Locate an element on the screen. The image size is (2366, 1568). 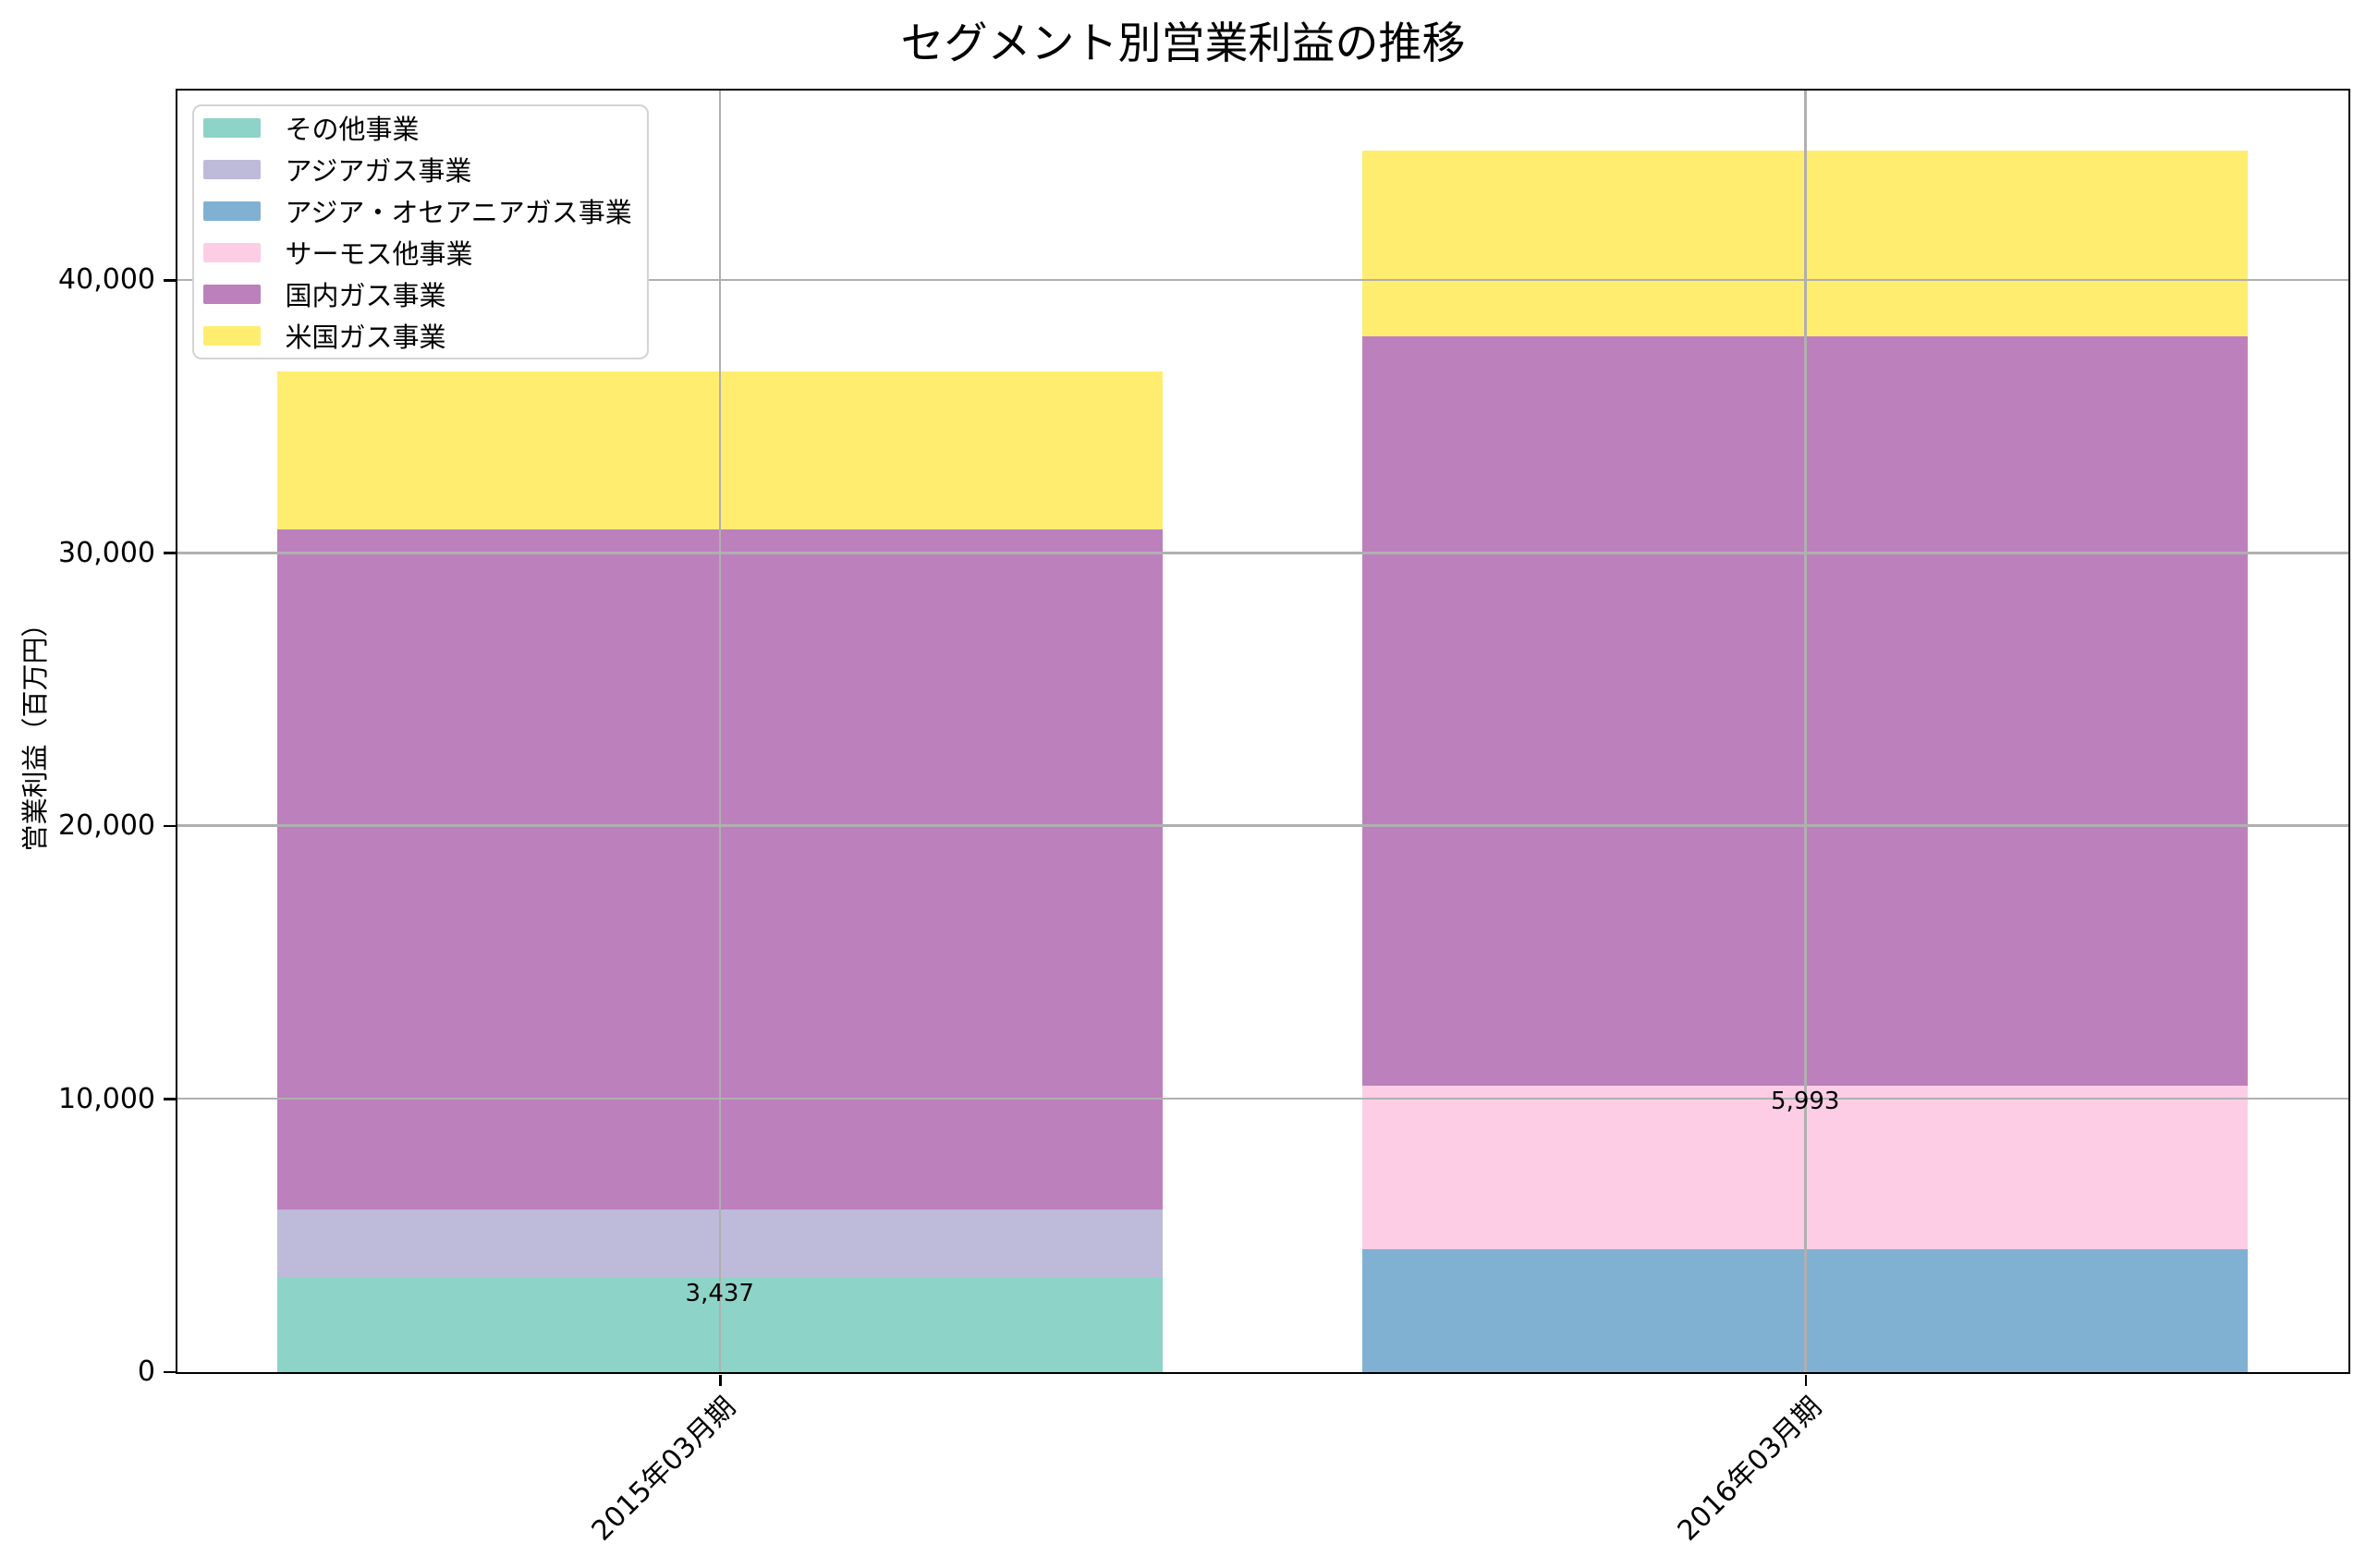
chart-title: セグメント別営業利益の推移 is located at coordinates (1183, 43).